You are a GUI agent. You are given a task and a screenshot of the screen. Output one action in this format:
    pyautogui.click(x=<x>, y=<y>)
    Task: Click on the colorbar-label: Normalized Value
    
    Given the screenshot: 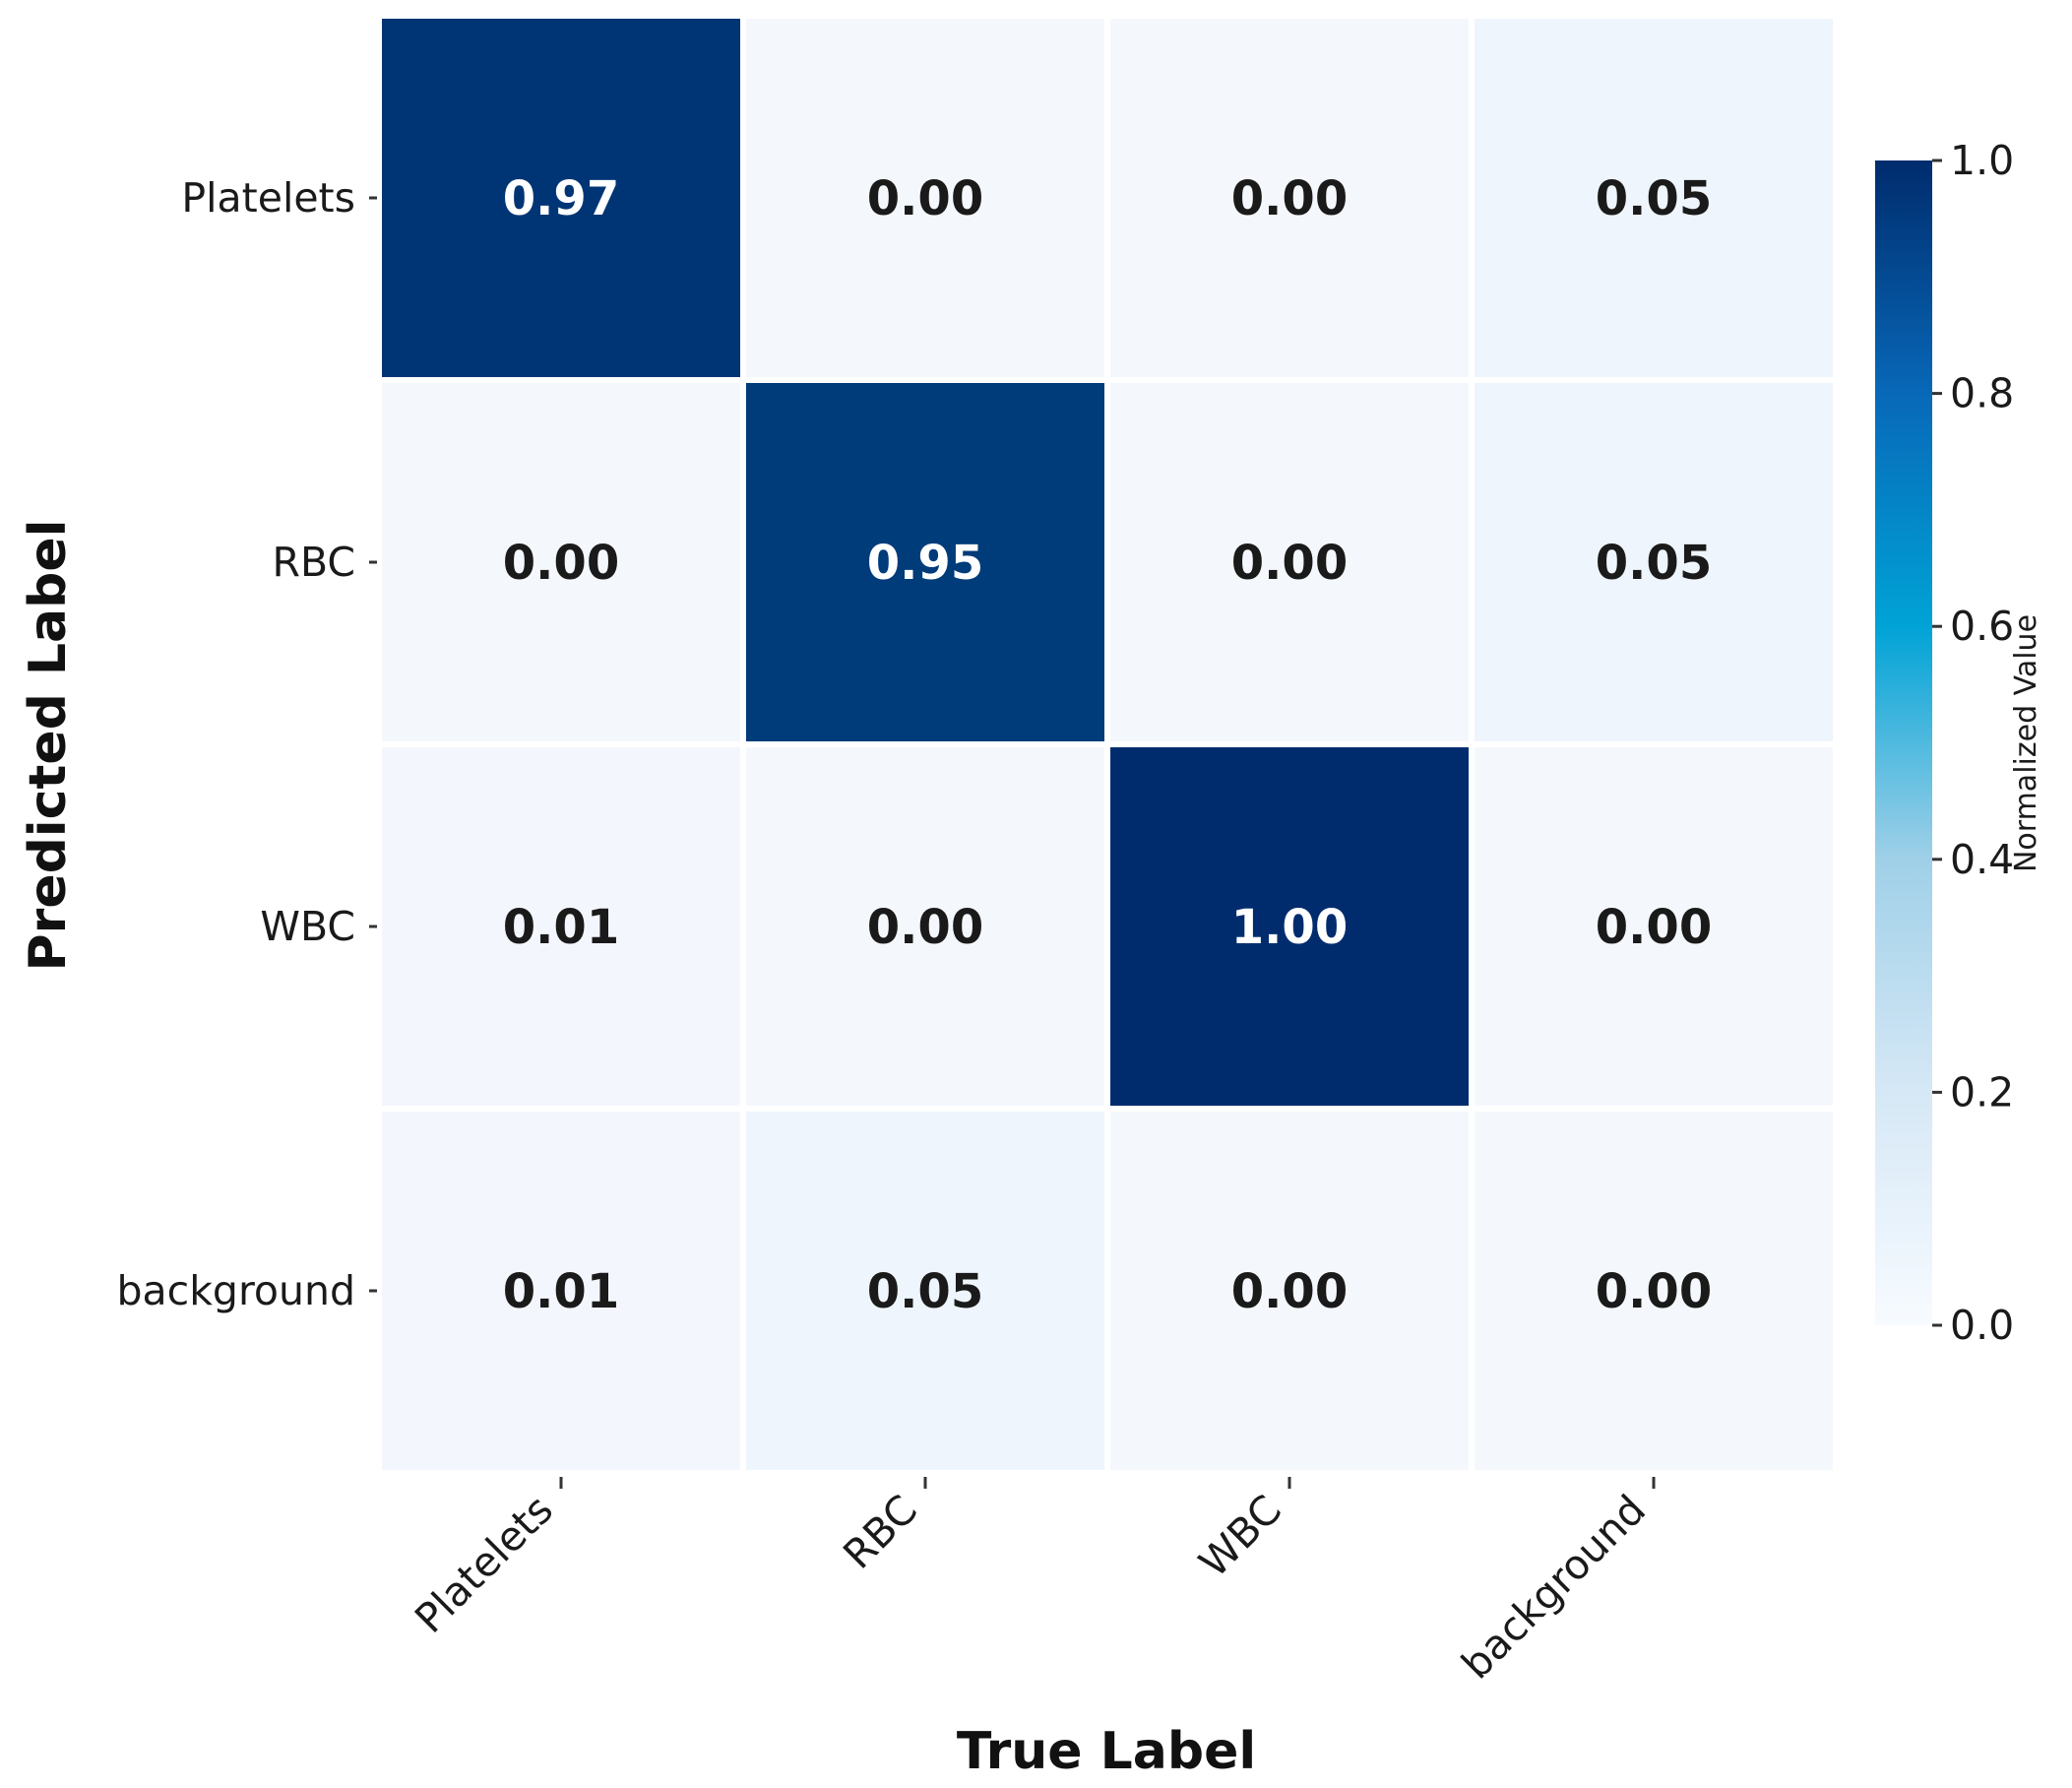 What is the action you would take?
    pyautogui.click(x=2026, y=743)
    